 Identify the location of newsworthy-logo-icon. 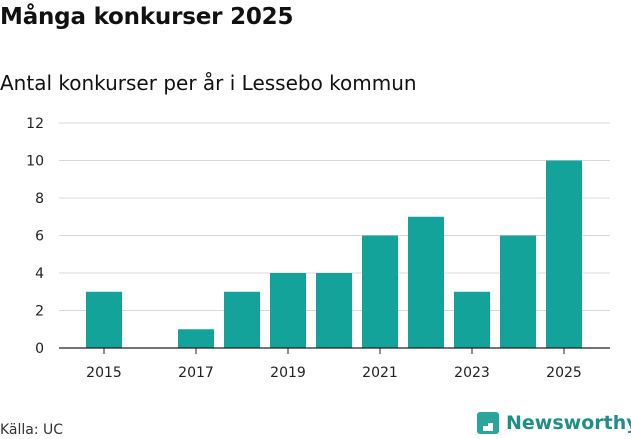
(488, 423).